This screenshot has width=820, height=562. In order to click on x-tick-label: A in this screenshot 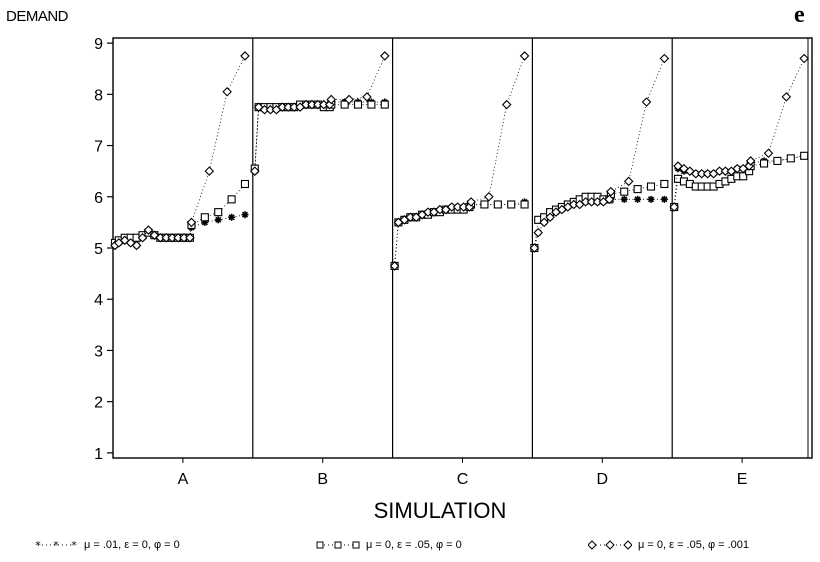, I will do `click(183, 479)`.